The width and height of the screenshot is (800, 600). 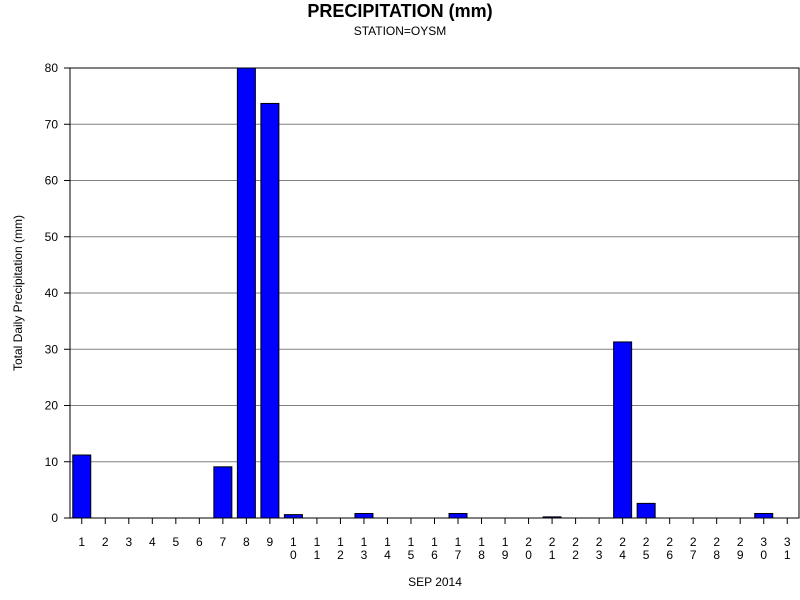 I want to click on y-tick-label: 80, so click(x=52, y=68).